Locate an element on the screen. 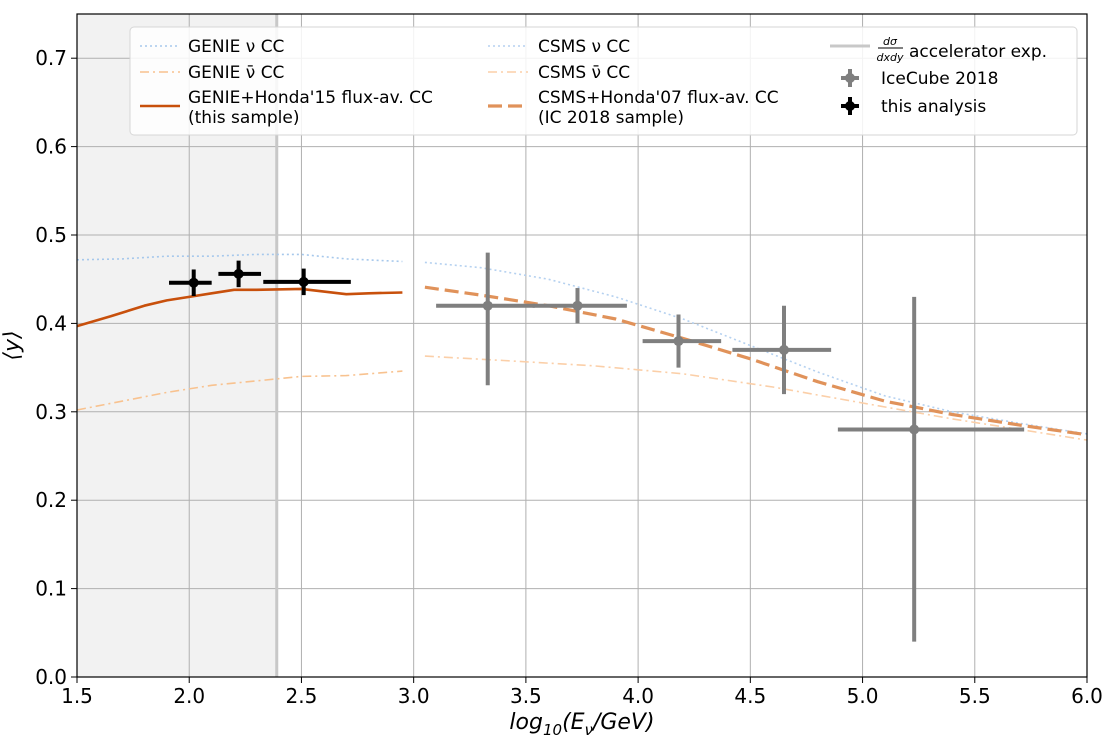 The height and width of the screenshot is (748, 1110). x-tick-label: 3.0 is located at coordinates (414, 696).